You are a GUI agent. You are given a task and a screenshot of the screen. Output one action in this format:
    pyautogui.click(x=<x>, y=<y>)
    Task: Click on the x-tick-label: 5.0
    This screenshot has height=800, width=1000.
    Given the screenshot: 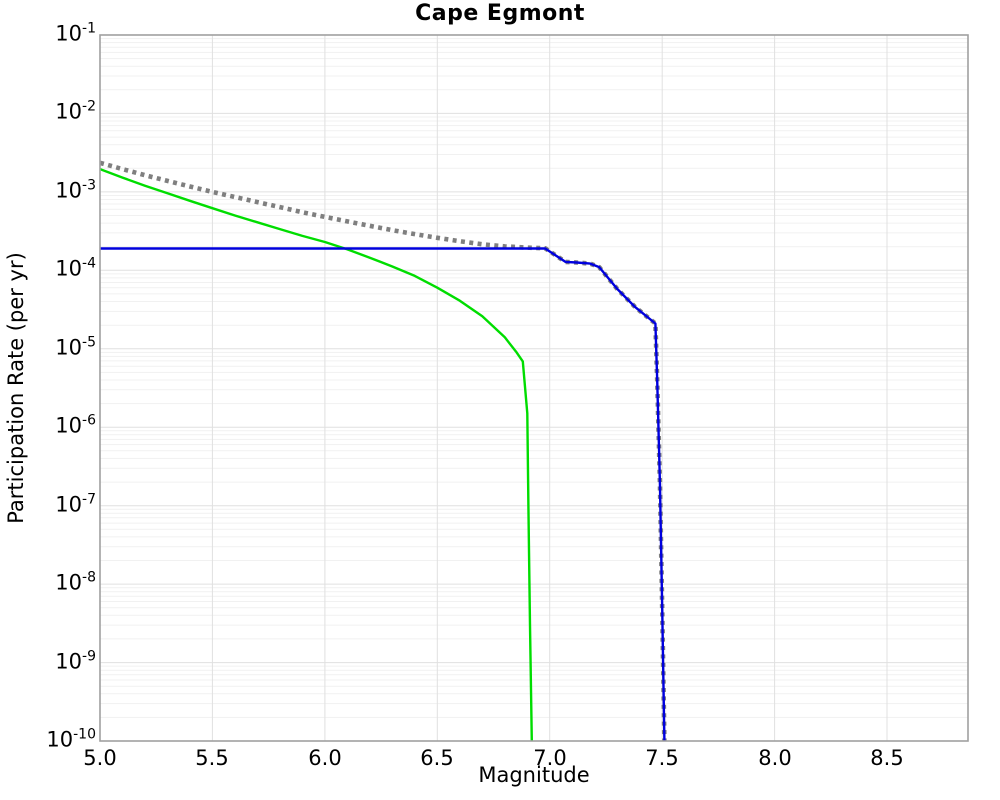 What is the action you would take?
    pyautogui.click(x=100, y=758)
    